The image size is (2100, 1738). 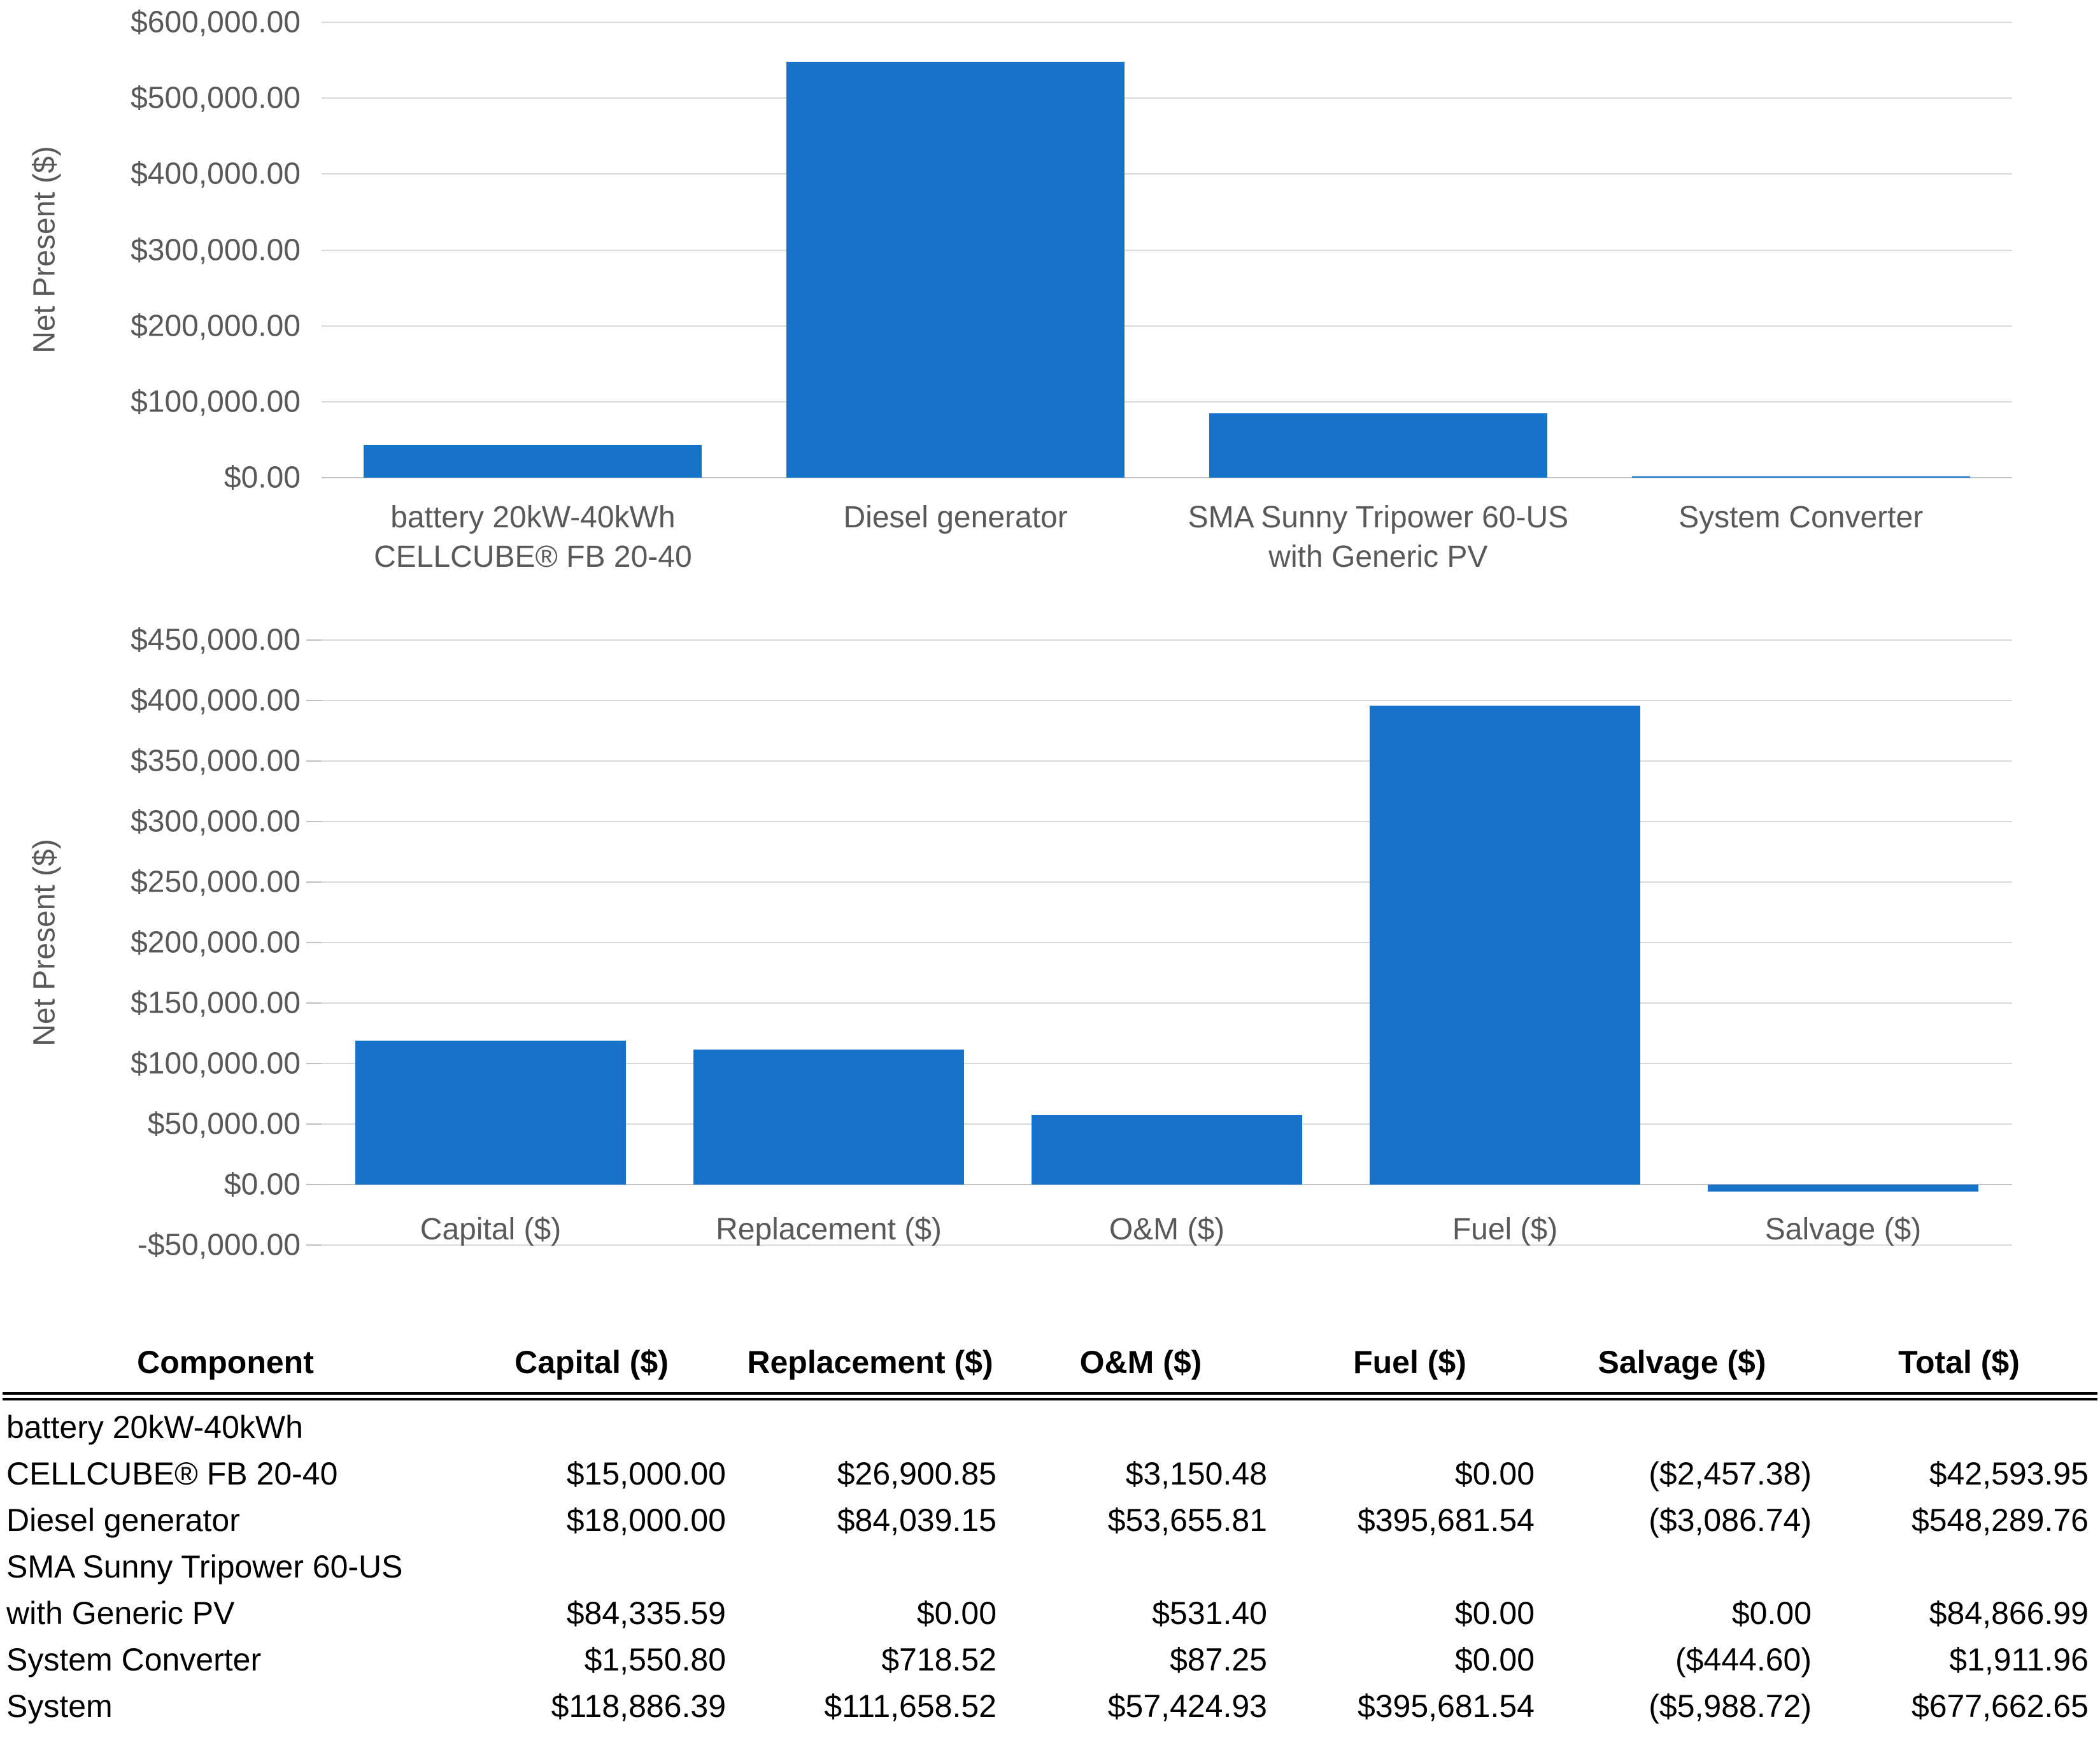 What do you see at coordinates (1167, 478) in the screenshot?
I see `x-axis-line` at bounding box center [1167, 478].